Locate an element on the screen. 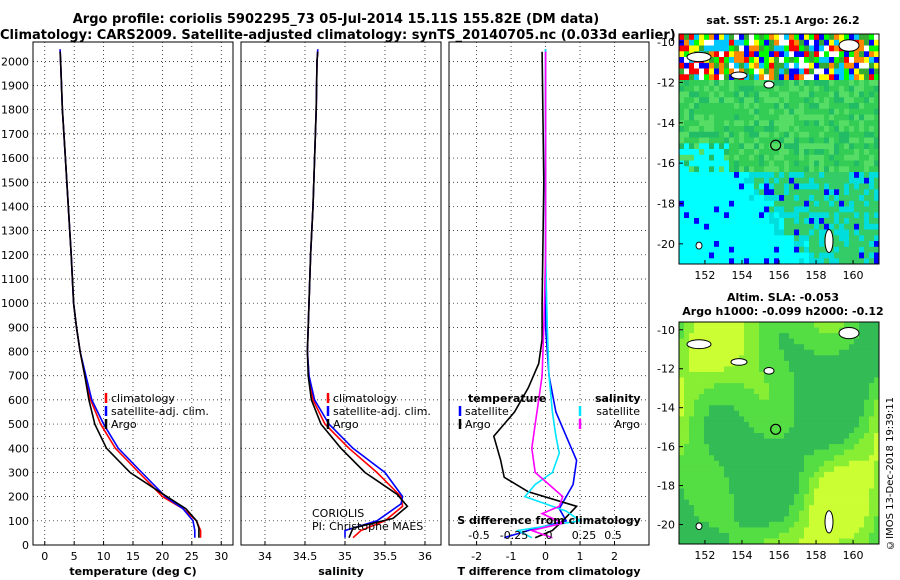 The height and width of the screenshot is (580, 900). x-tick-label: 15 is located at coordinates (133, 556).